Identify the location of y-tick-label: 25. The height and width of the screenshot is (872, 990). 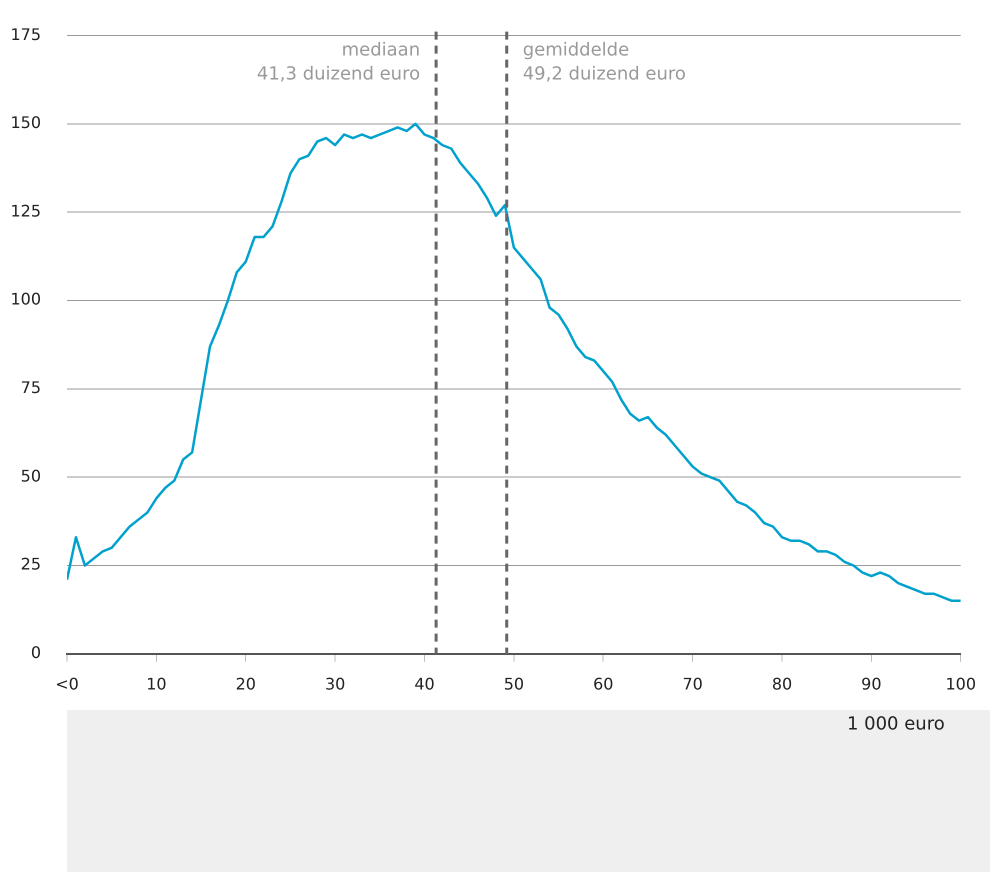
(30, 564).